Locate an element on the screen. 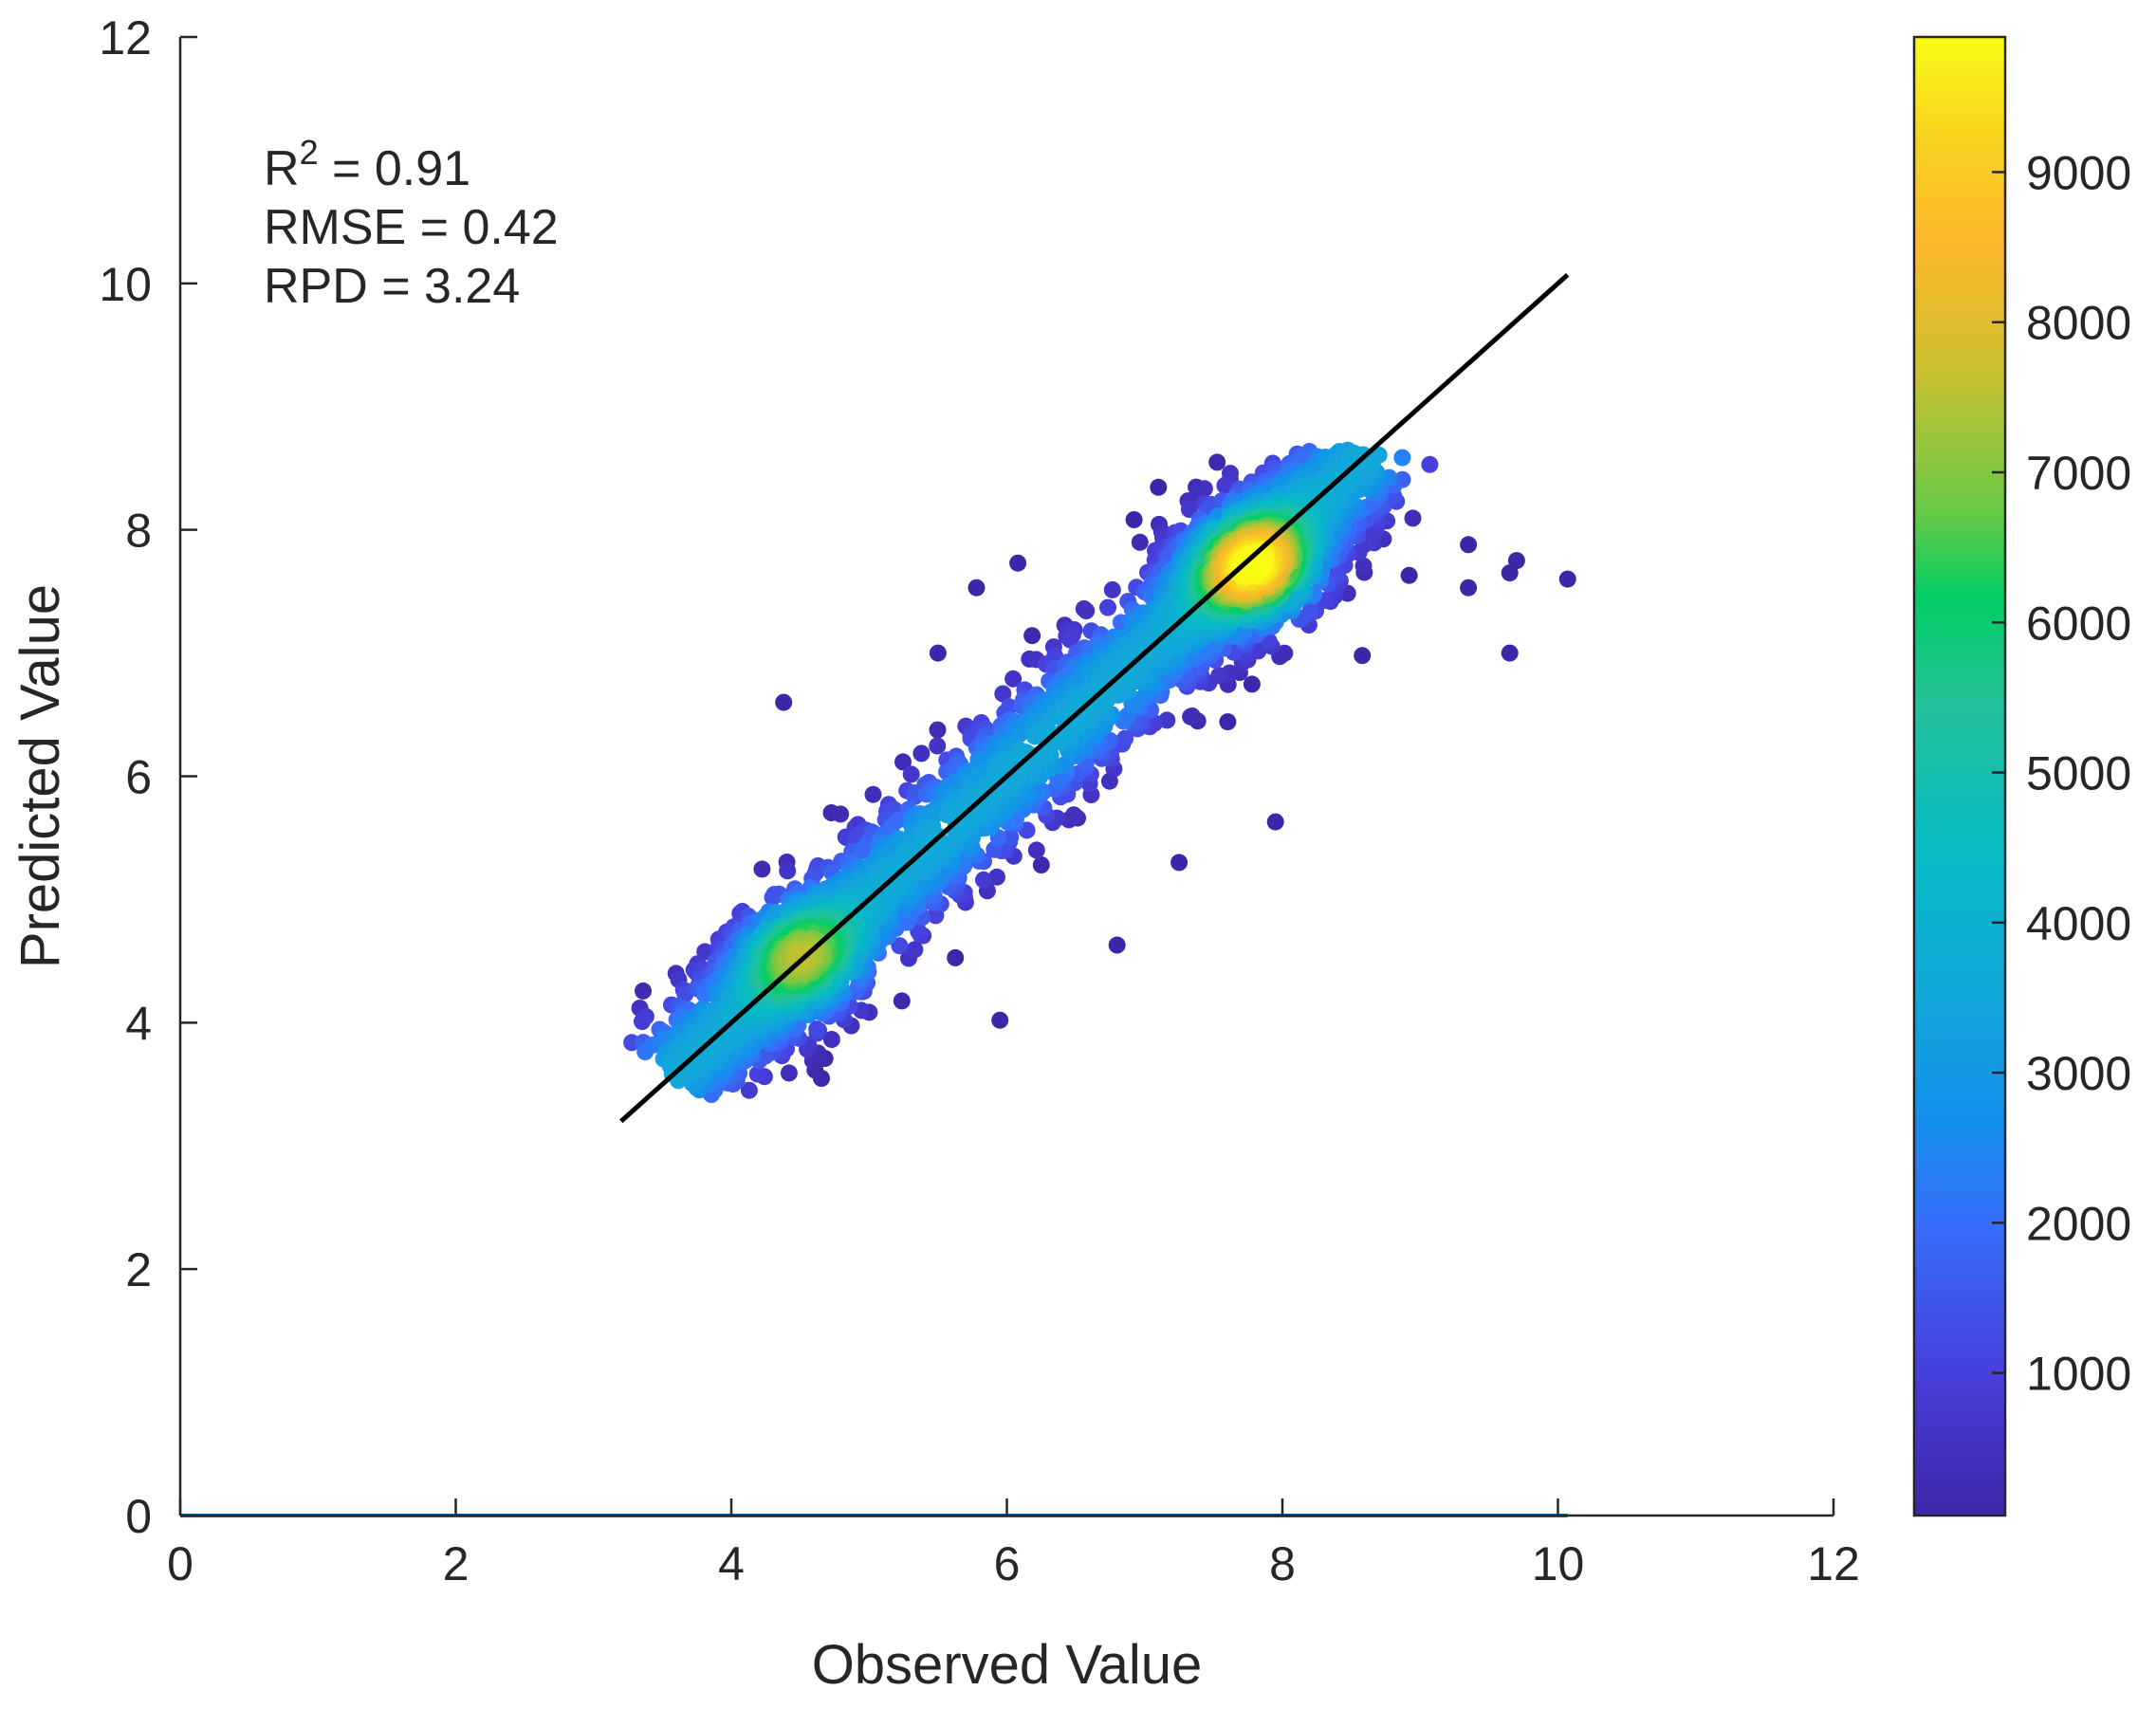 The width and height of the screenshot is (2156, 1709). x-tick-label: 12 is located at coordinates (1833, 1563).